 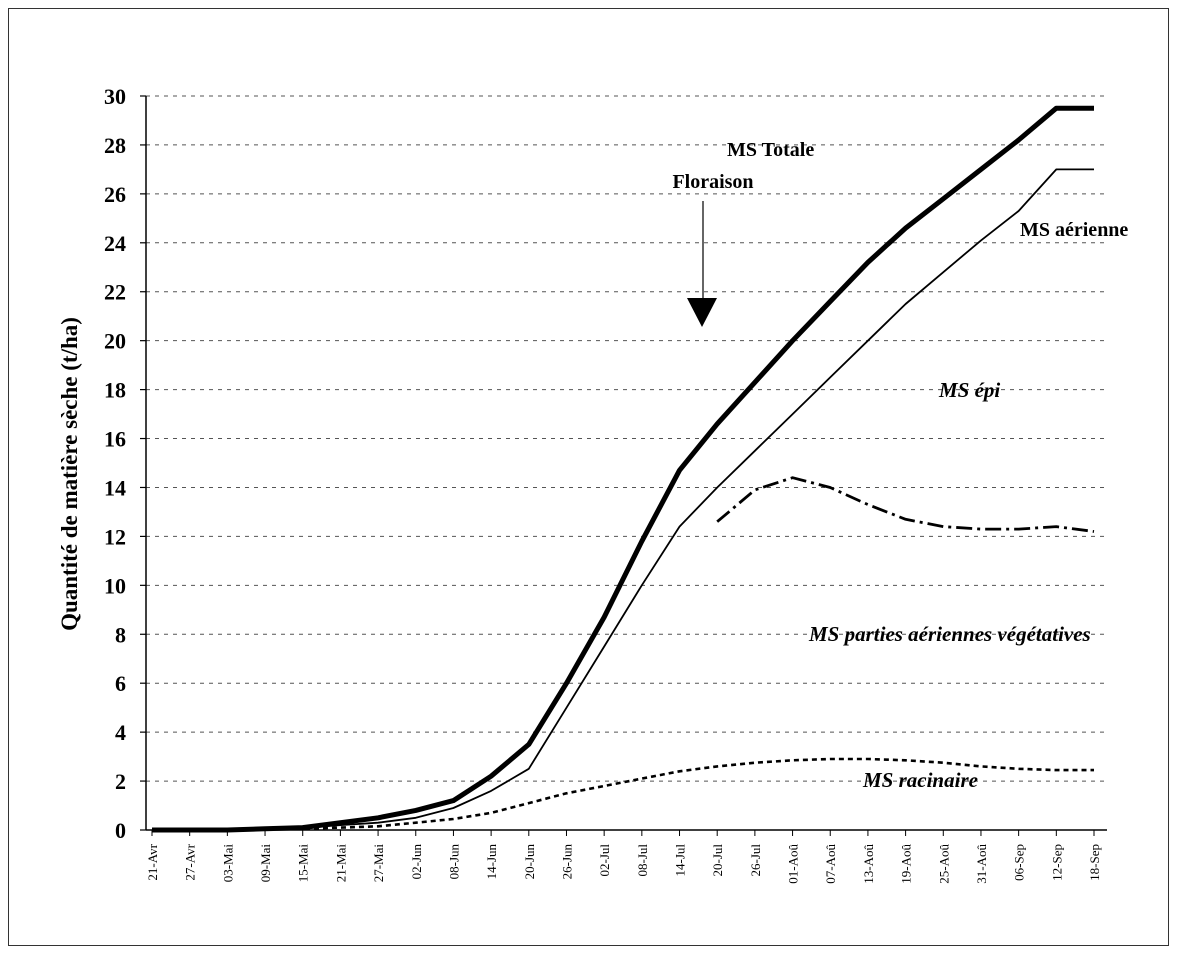 What do you see at coordinates (227, 863) in the screenshot?
I see `x-tick-label-2: 03-Mai` at bounding box center [227, 863].